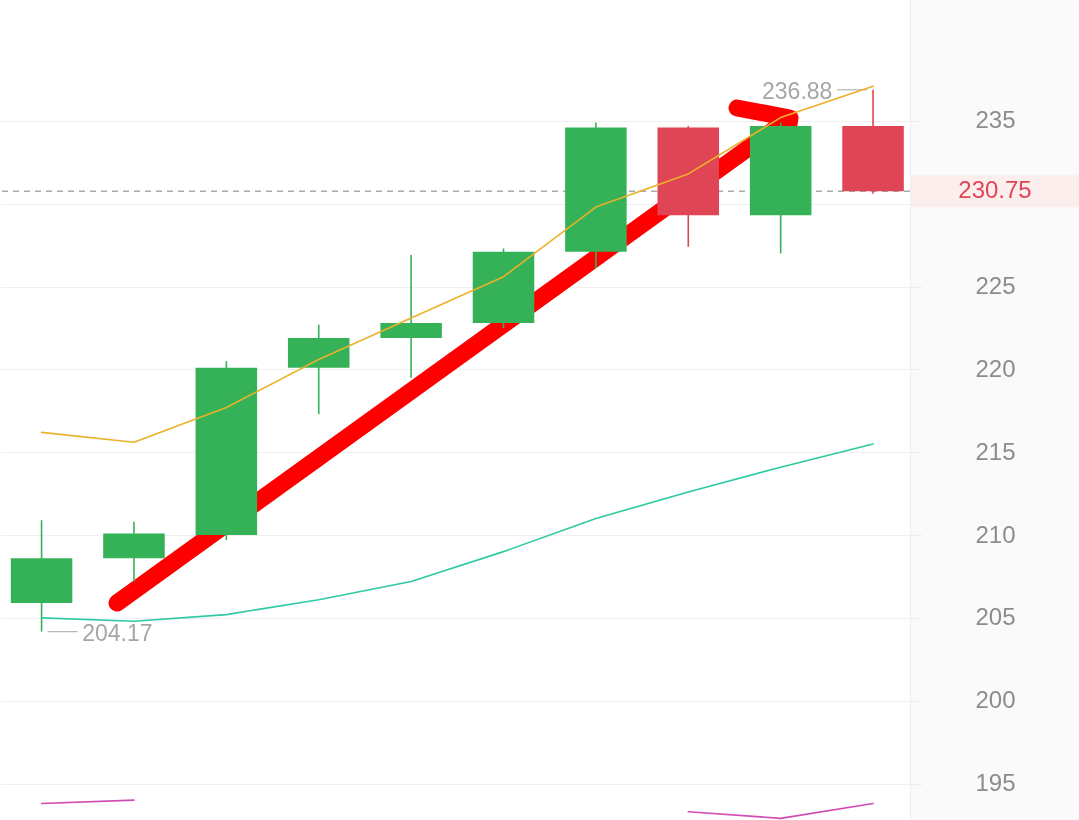 The image size is (1079, 820). Describe the element at coordinates (797, 90) in the screenshot. I see `annotation: 236.88` at that location.